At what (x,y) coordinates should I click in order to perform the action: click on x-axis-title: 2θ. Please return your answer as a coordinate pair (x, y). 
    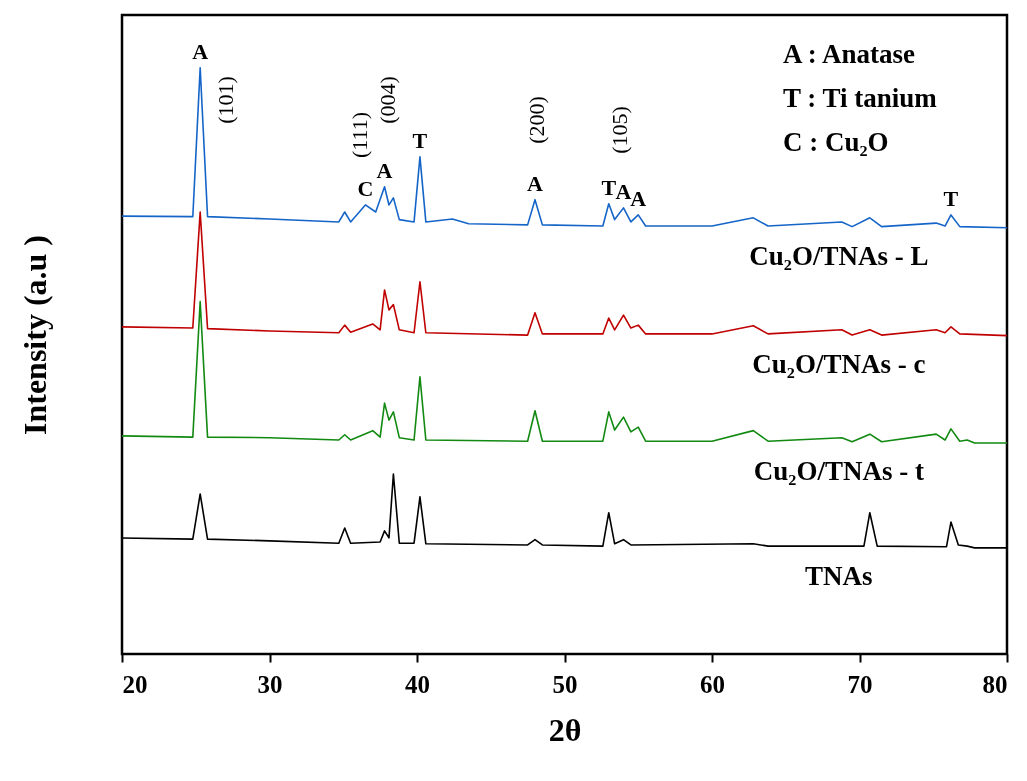
    Looking at the image, I should click on (565, 729).